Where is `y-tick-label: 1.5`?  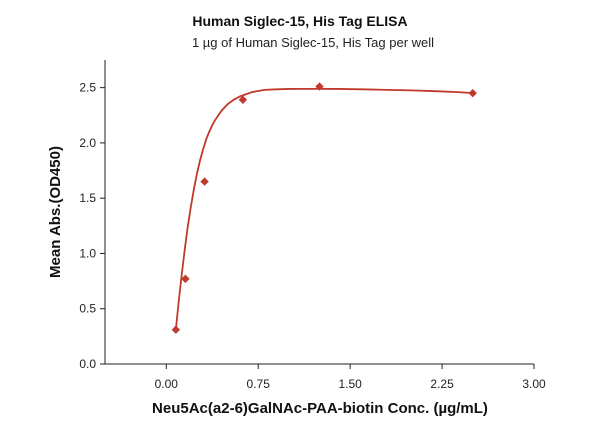
y-tick-label: 1.5 is located at coordinates (87, 198).